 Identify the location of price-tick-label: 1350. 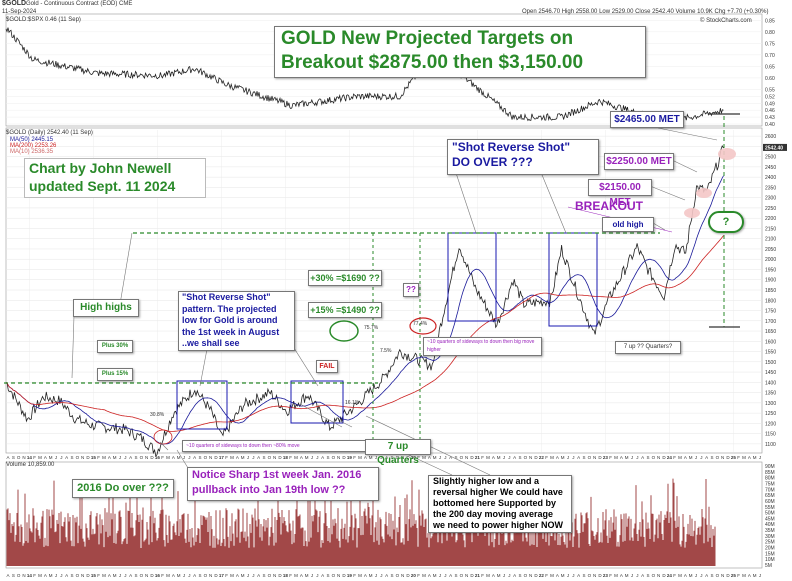
(770, 394).